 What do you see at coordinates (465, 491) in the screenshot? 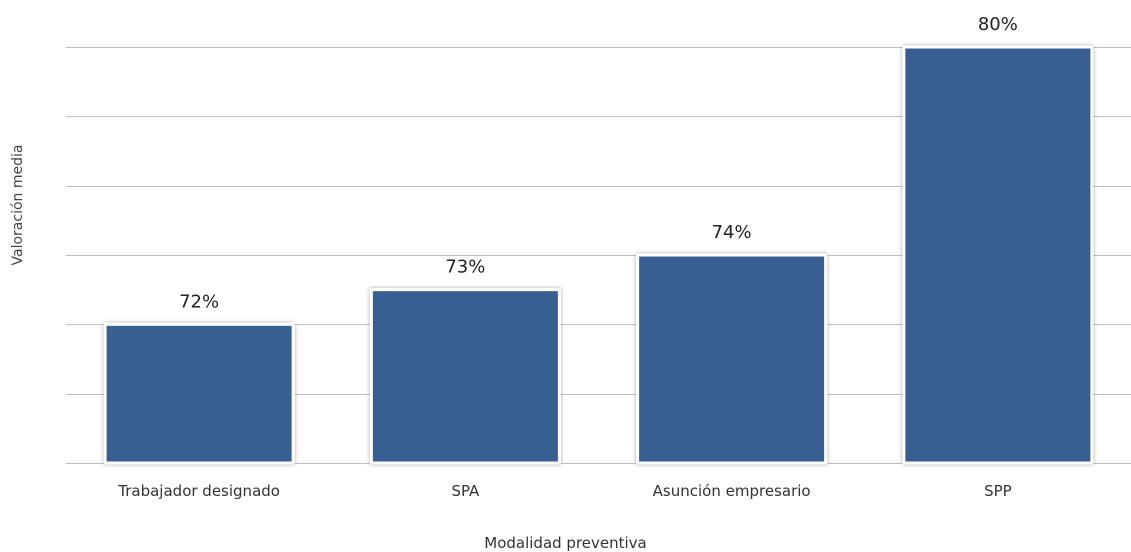
I see `x-tick-label: SPA` at bounding box center [465, 491].